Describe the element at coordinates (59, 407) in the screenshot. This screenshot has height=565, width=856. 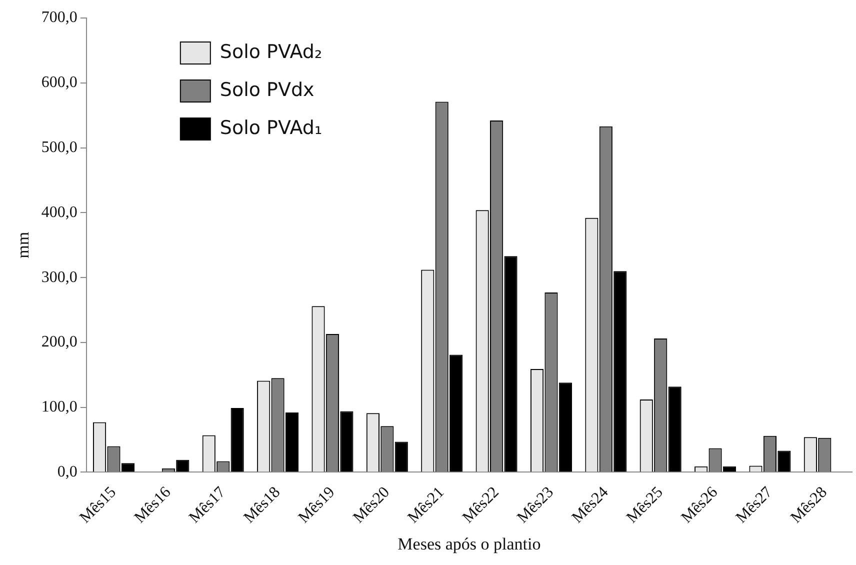
I see `y-tick-label: 100,0` at that location.